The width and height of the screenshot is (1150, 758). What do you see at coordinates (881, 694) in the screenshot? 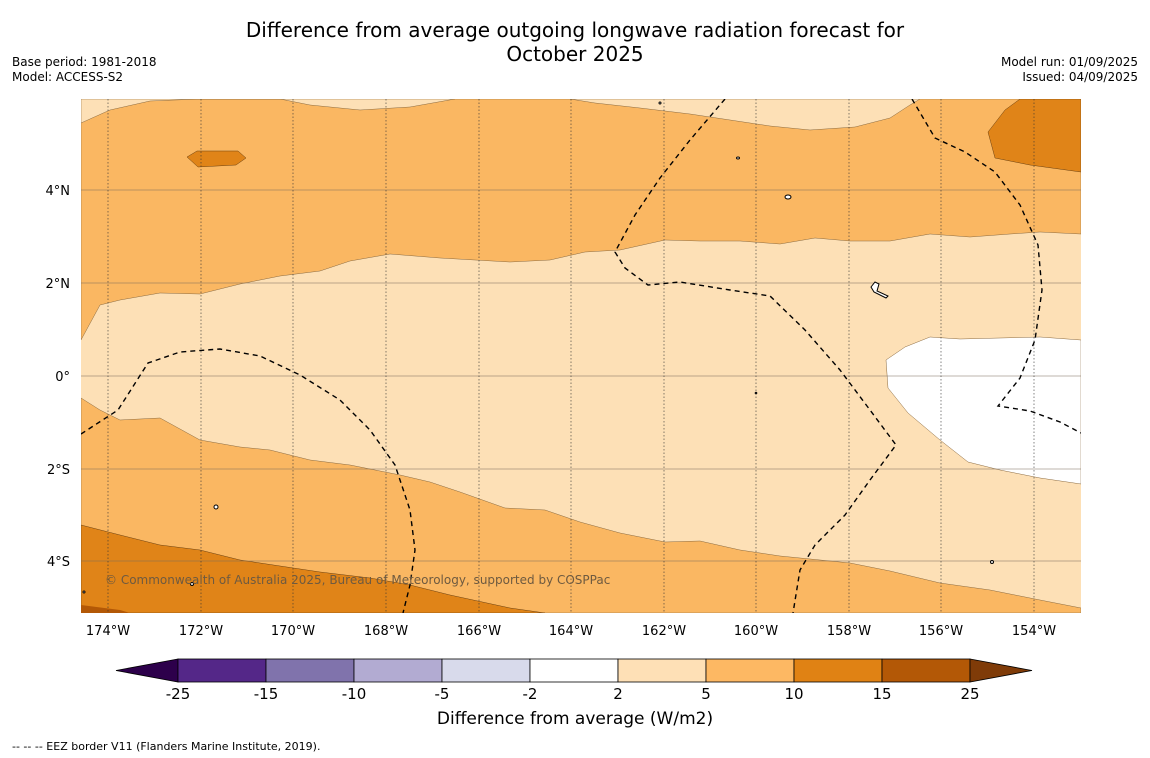
I see `colorbar-tick-label: 15` at bounding box center [881, 694].